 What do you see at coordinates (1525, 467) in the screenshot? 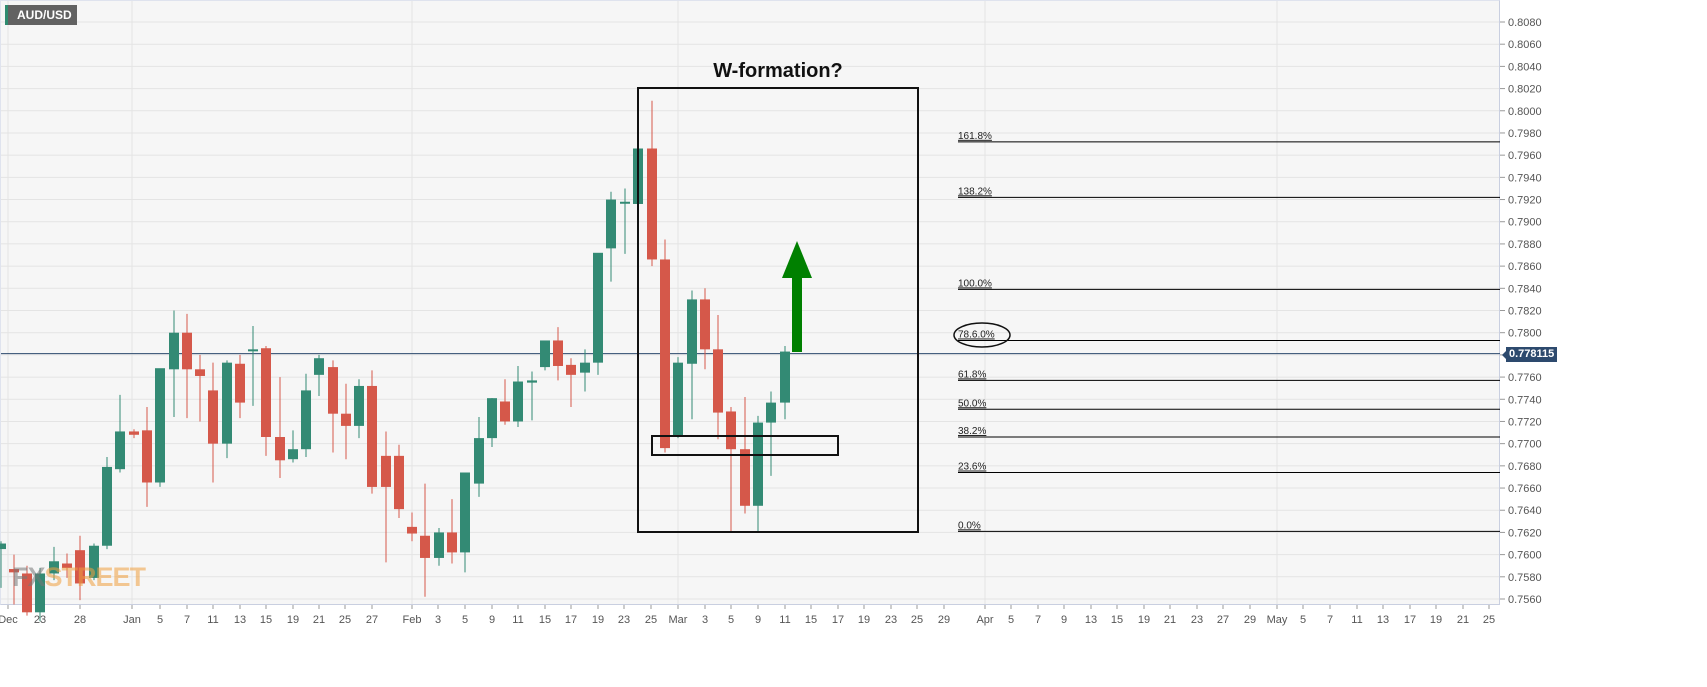
I see `y-axis-label: 0.7680` at bounding box center [1525, 467].